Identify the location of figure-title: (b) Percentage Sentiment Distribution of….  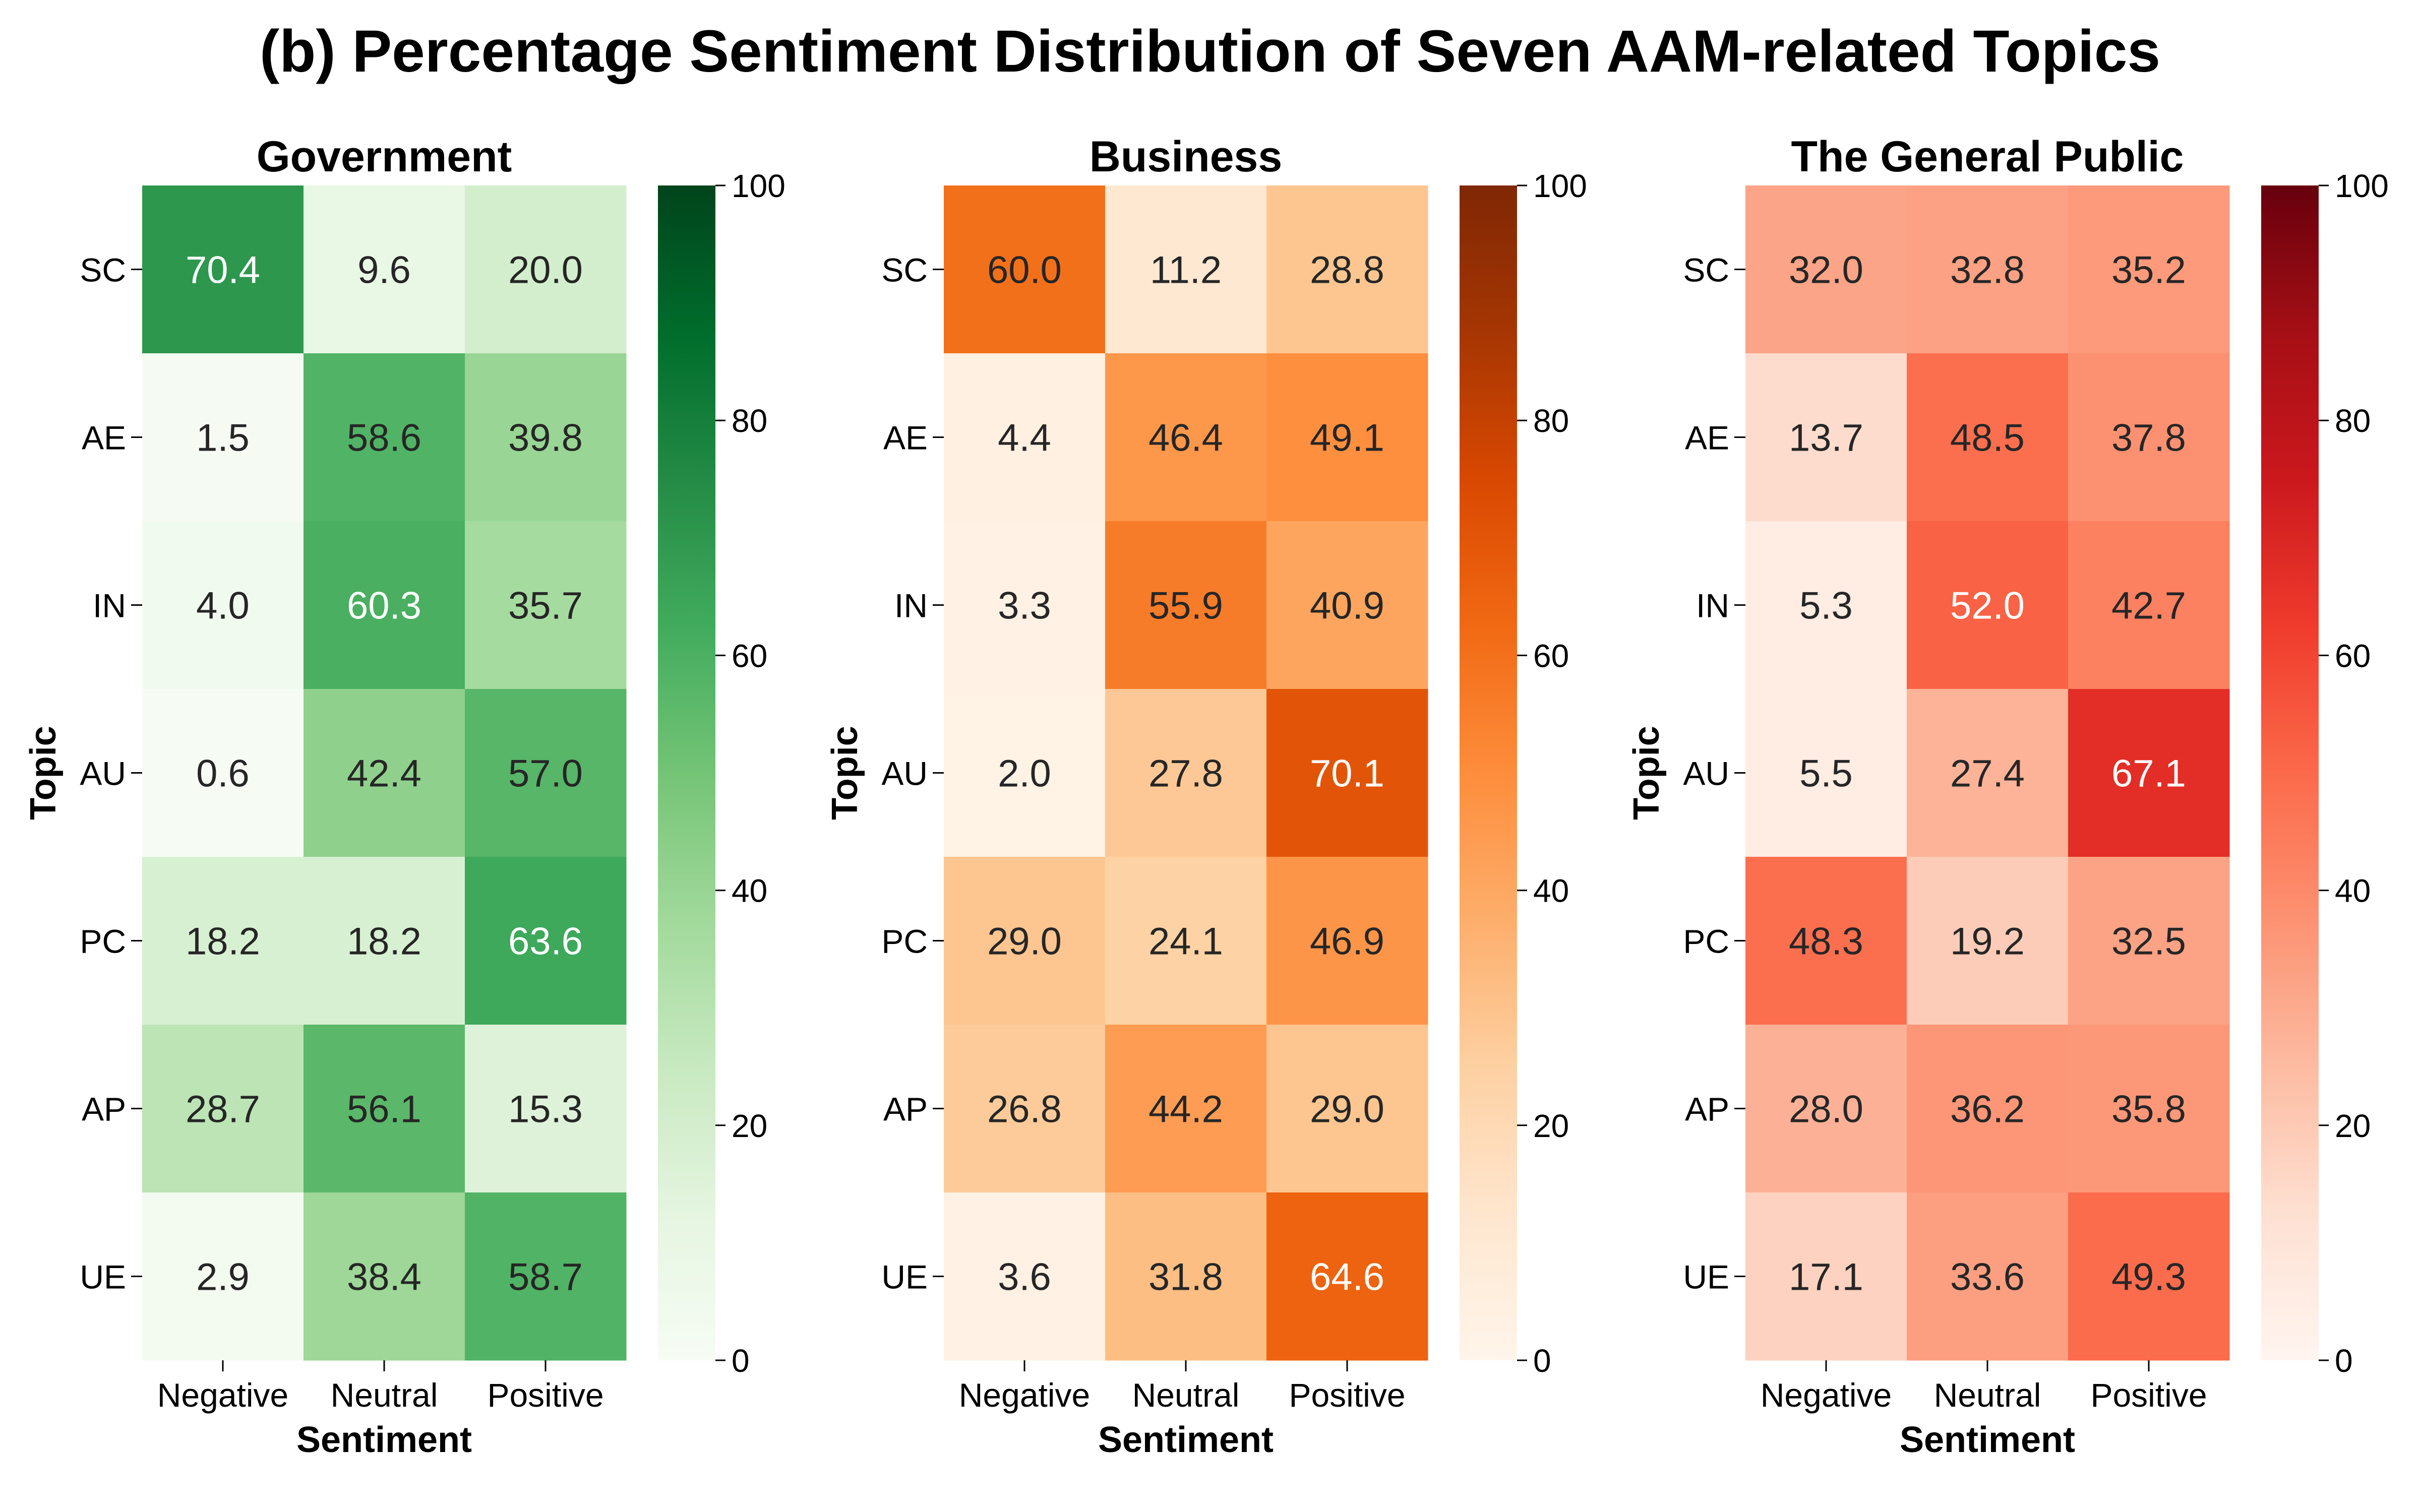
(1210, 51).